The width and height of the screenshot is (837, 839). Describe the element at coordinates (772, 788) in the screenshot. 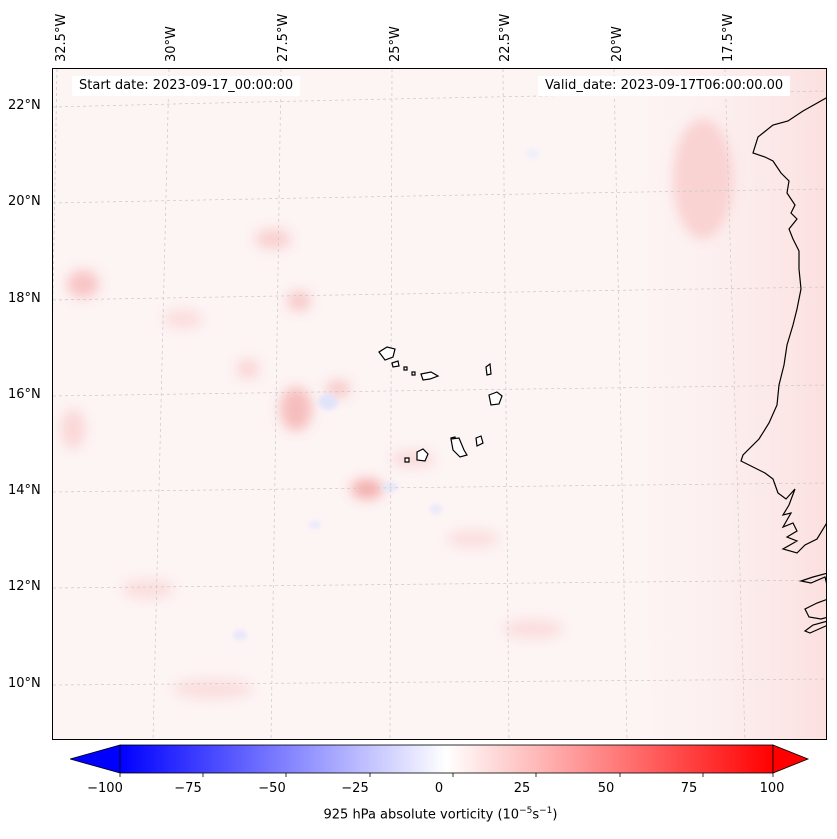

I see `colorbar-tick-label: 100` at that location.